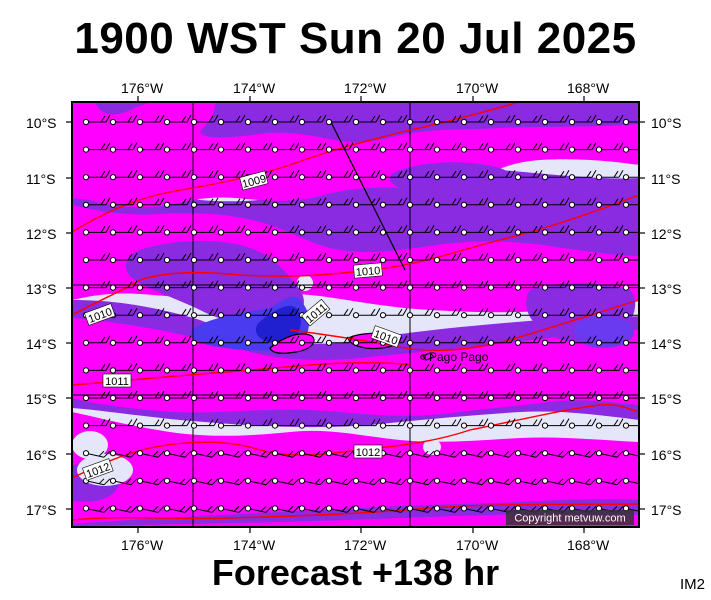 This screenshot has width=711, height=600. Describe the element at coordinates (355, 38) in the screenshot. I see `map-title: 1900 WST Sun 20 Jul 2025` at that location.